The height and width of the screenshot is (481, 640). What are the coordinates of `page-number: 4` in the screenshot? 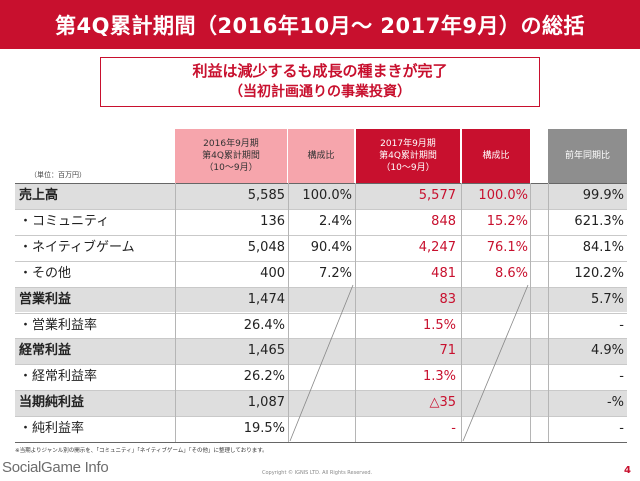 It's located at (627, 470).